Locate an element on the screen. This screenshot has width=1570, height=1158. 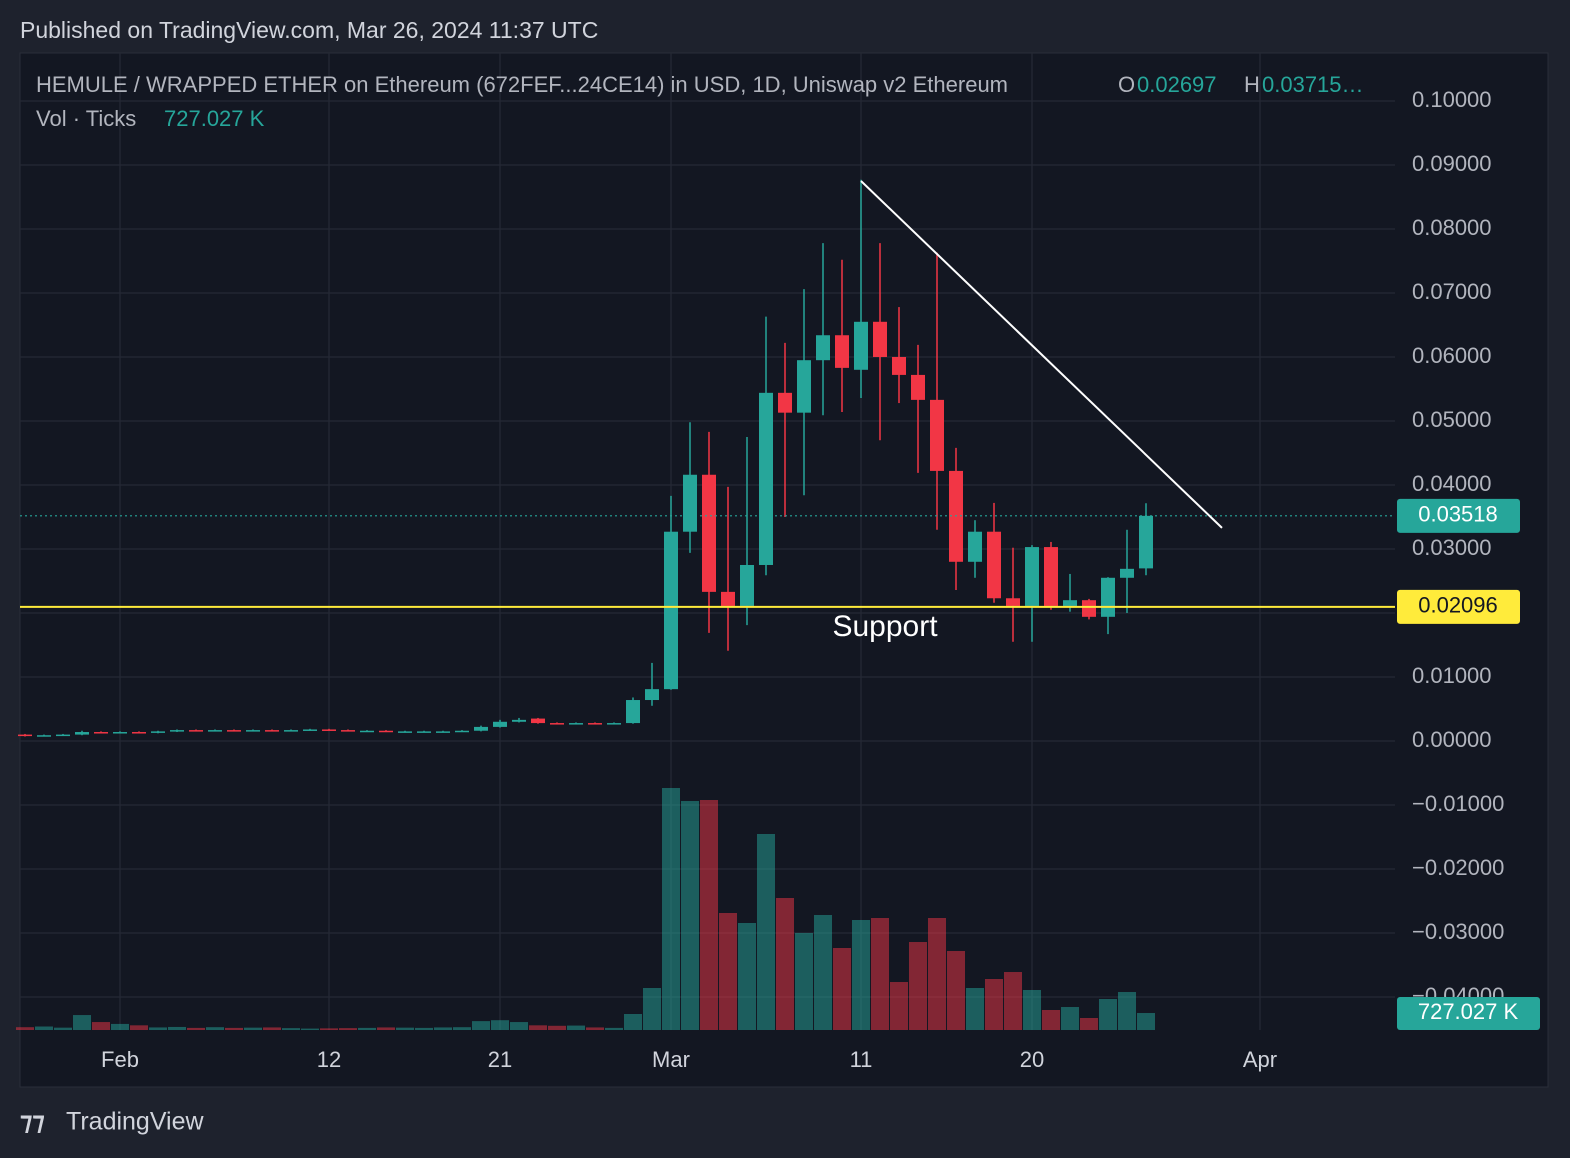
x-tick-label: Feb is located at coordinates (120, 1059).